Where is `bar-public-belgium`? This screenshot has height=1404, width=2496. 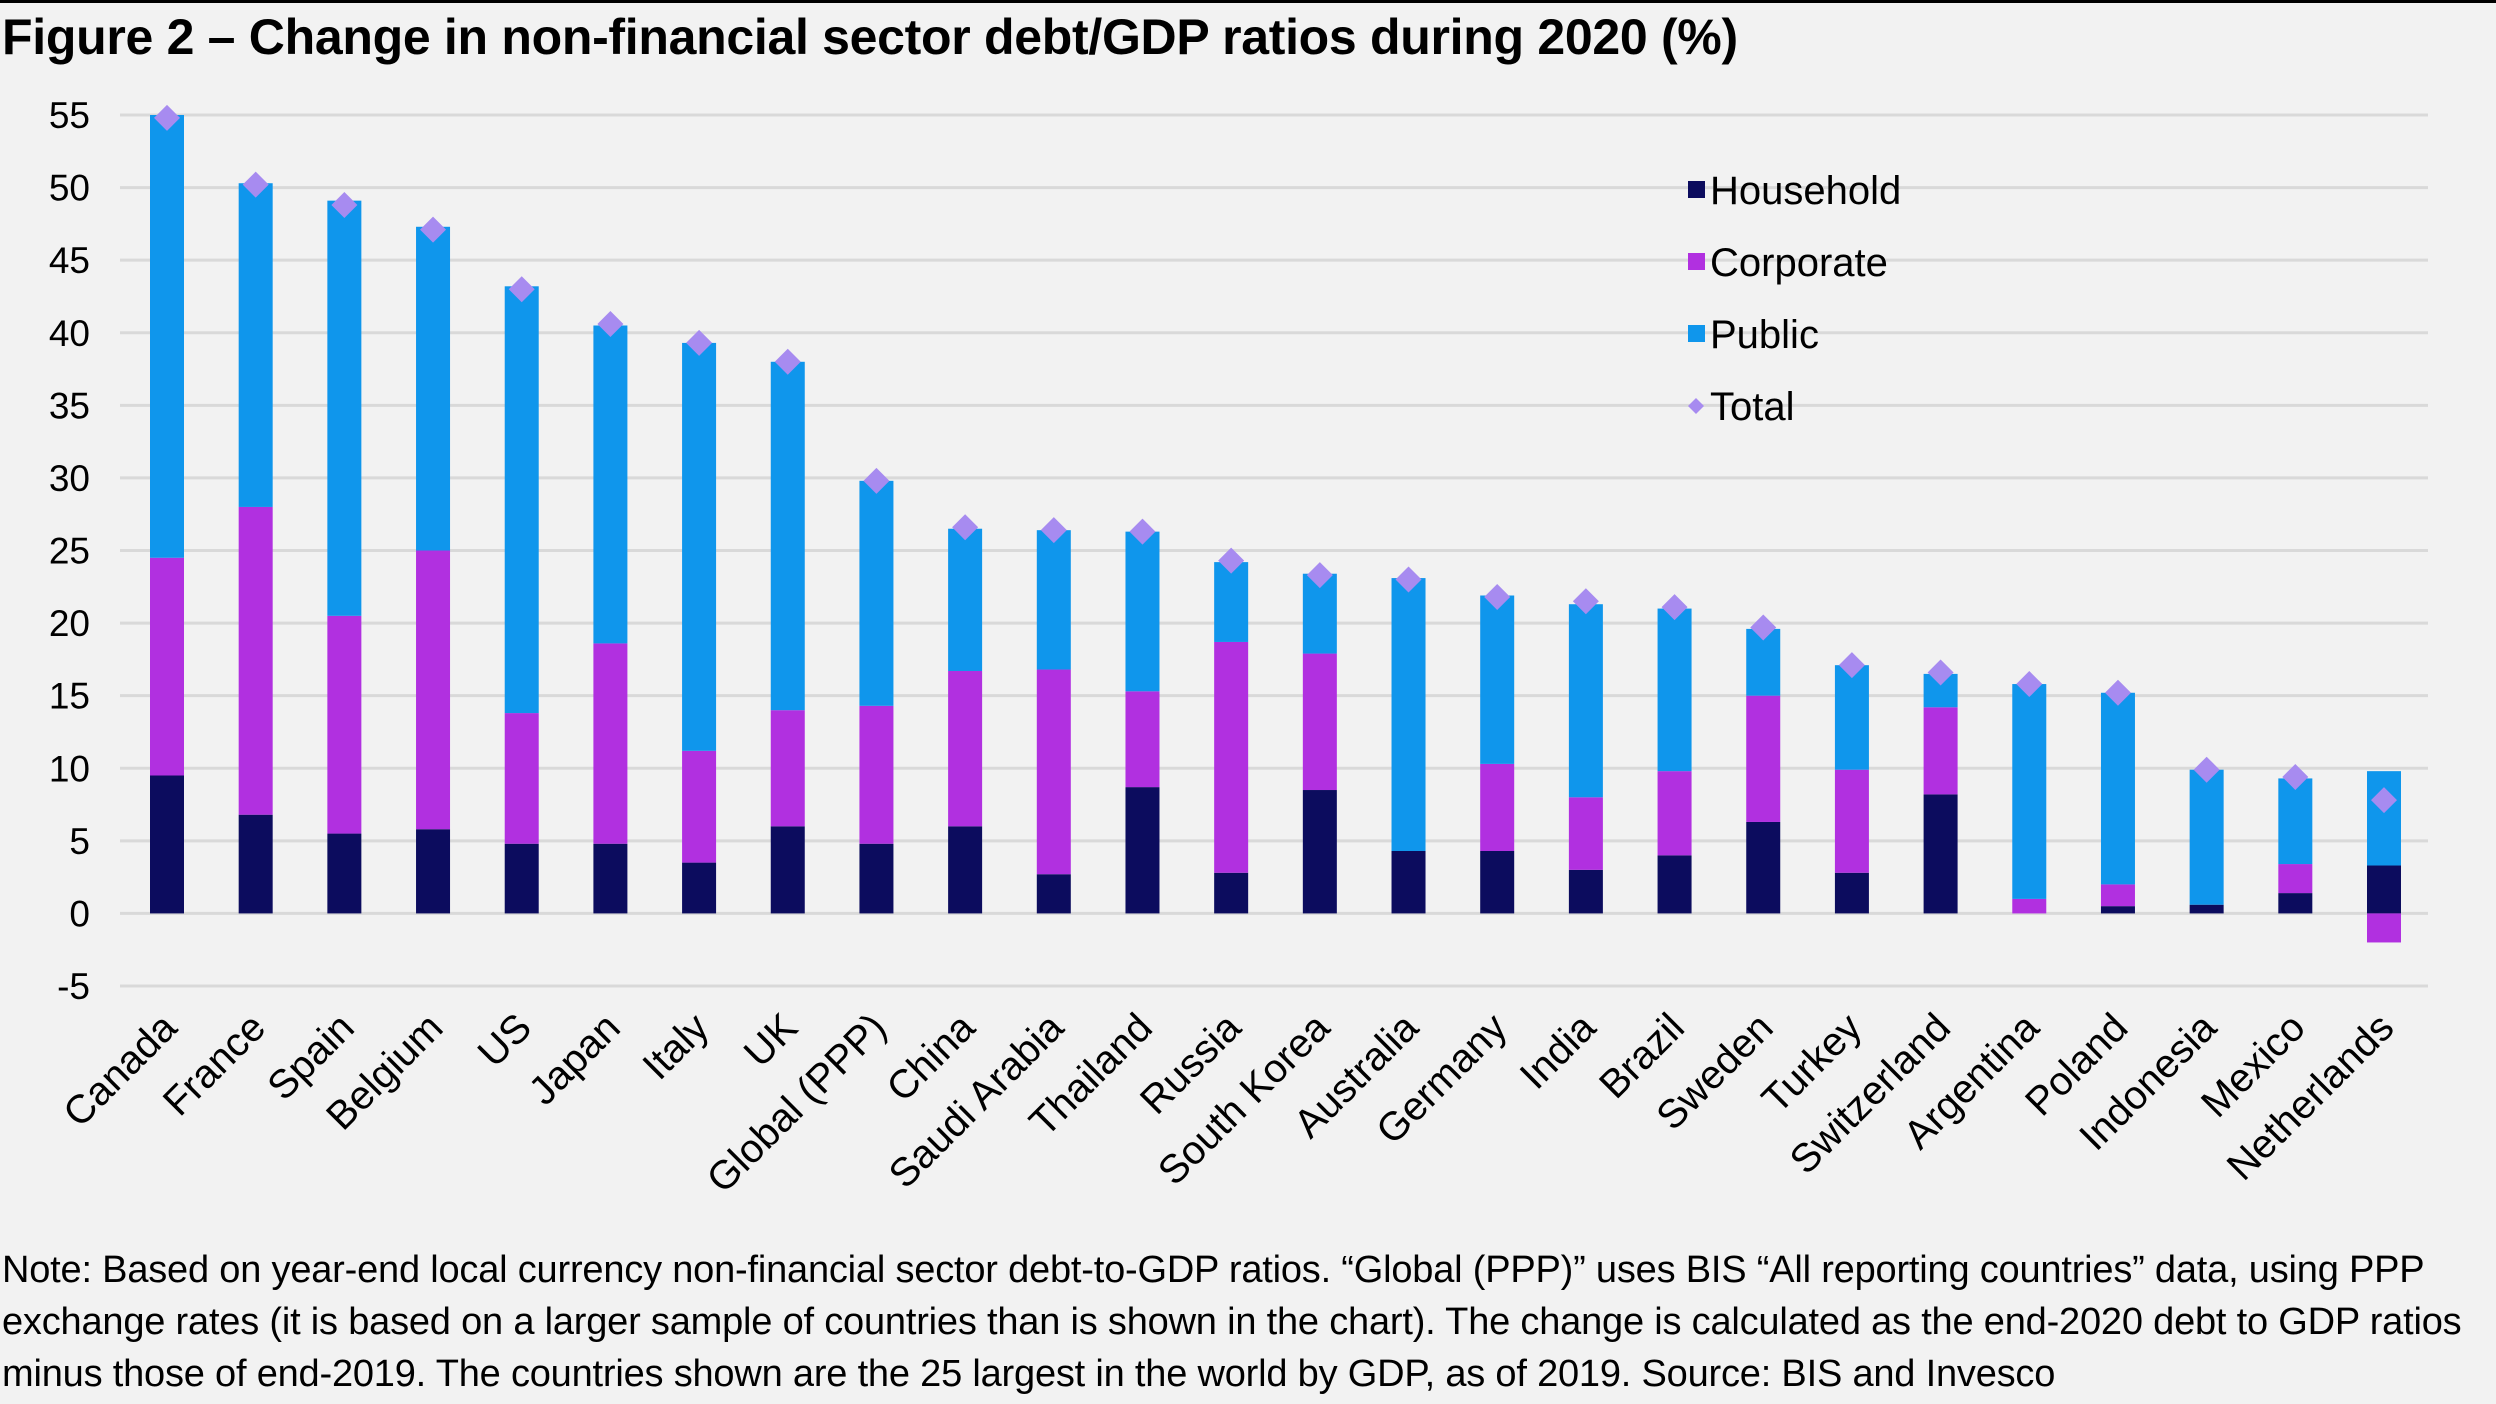
bar-public-belgium is located at coordinates (433, 388).